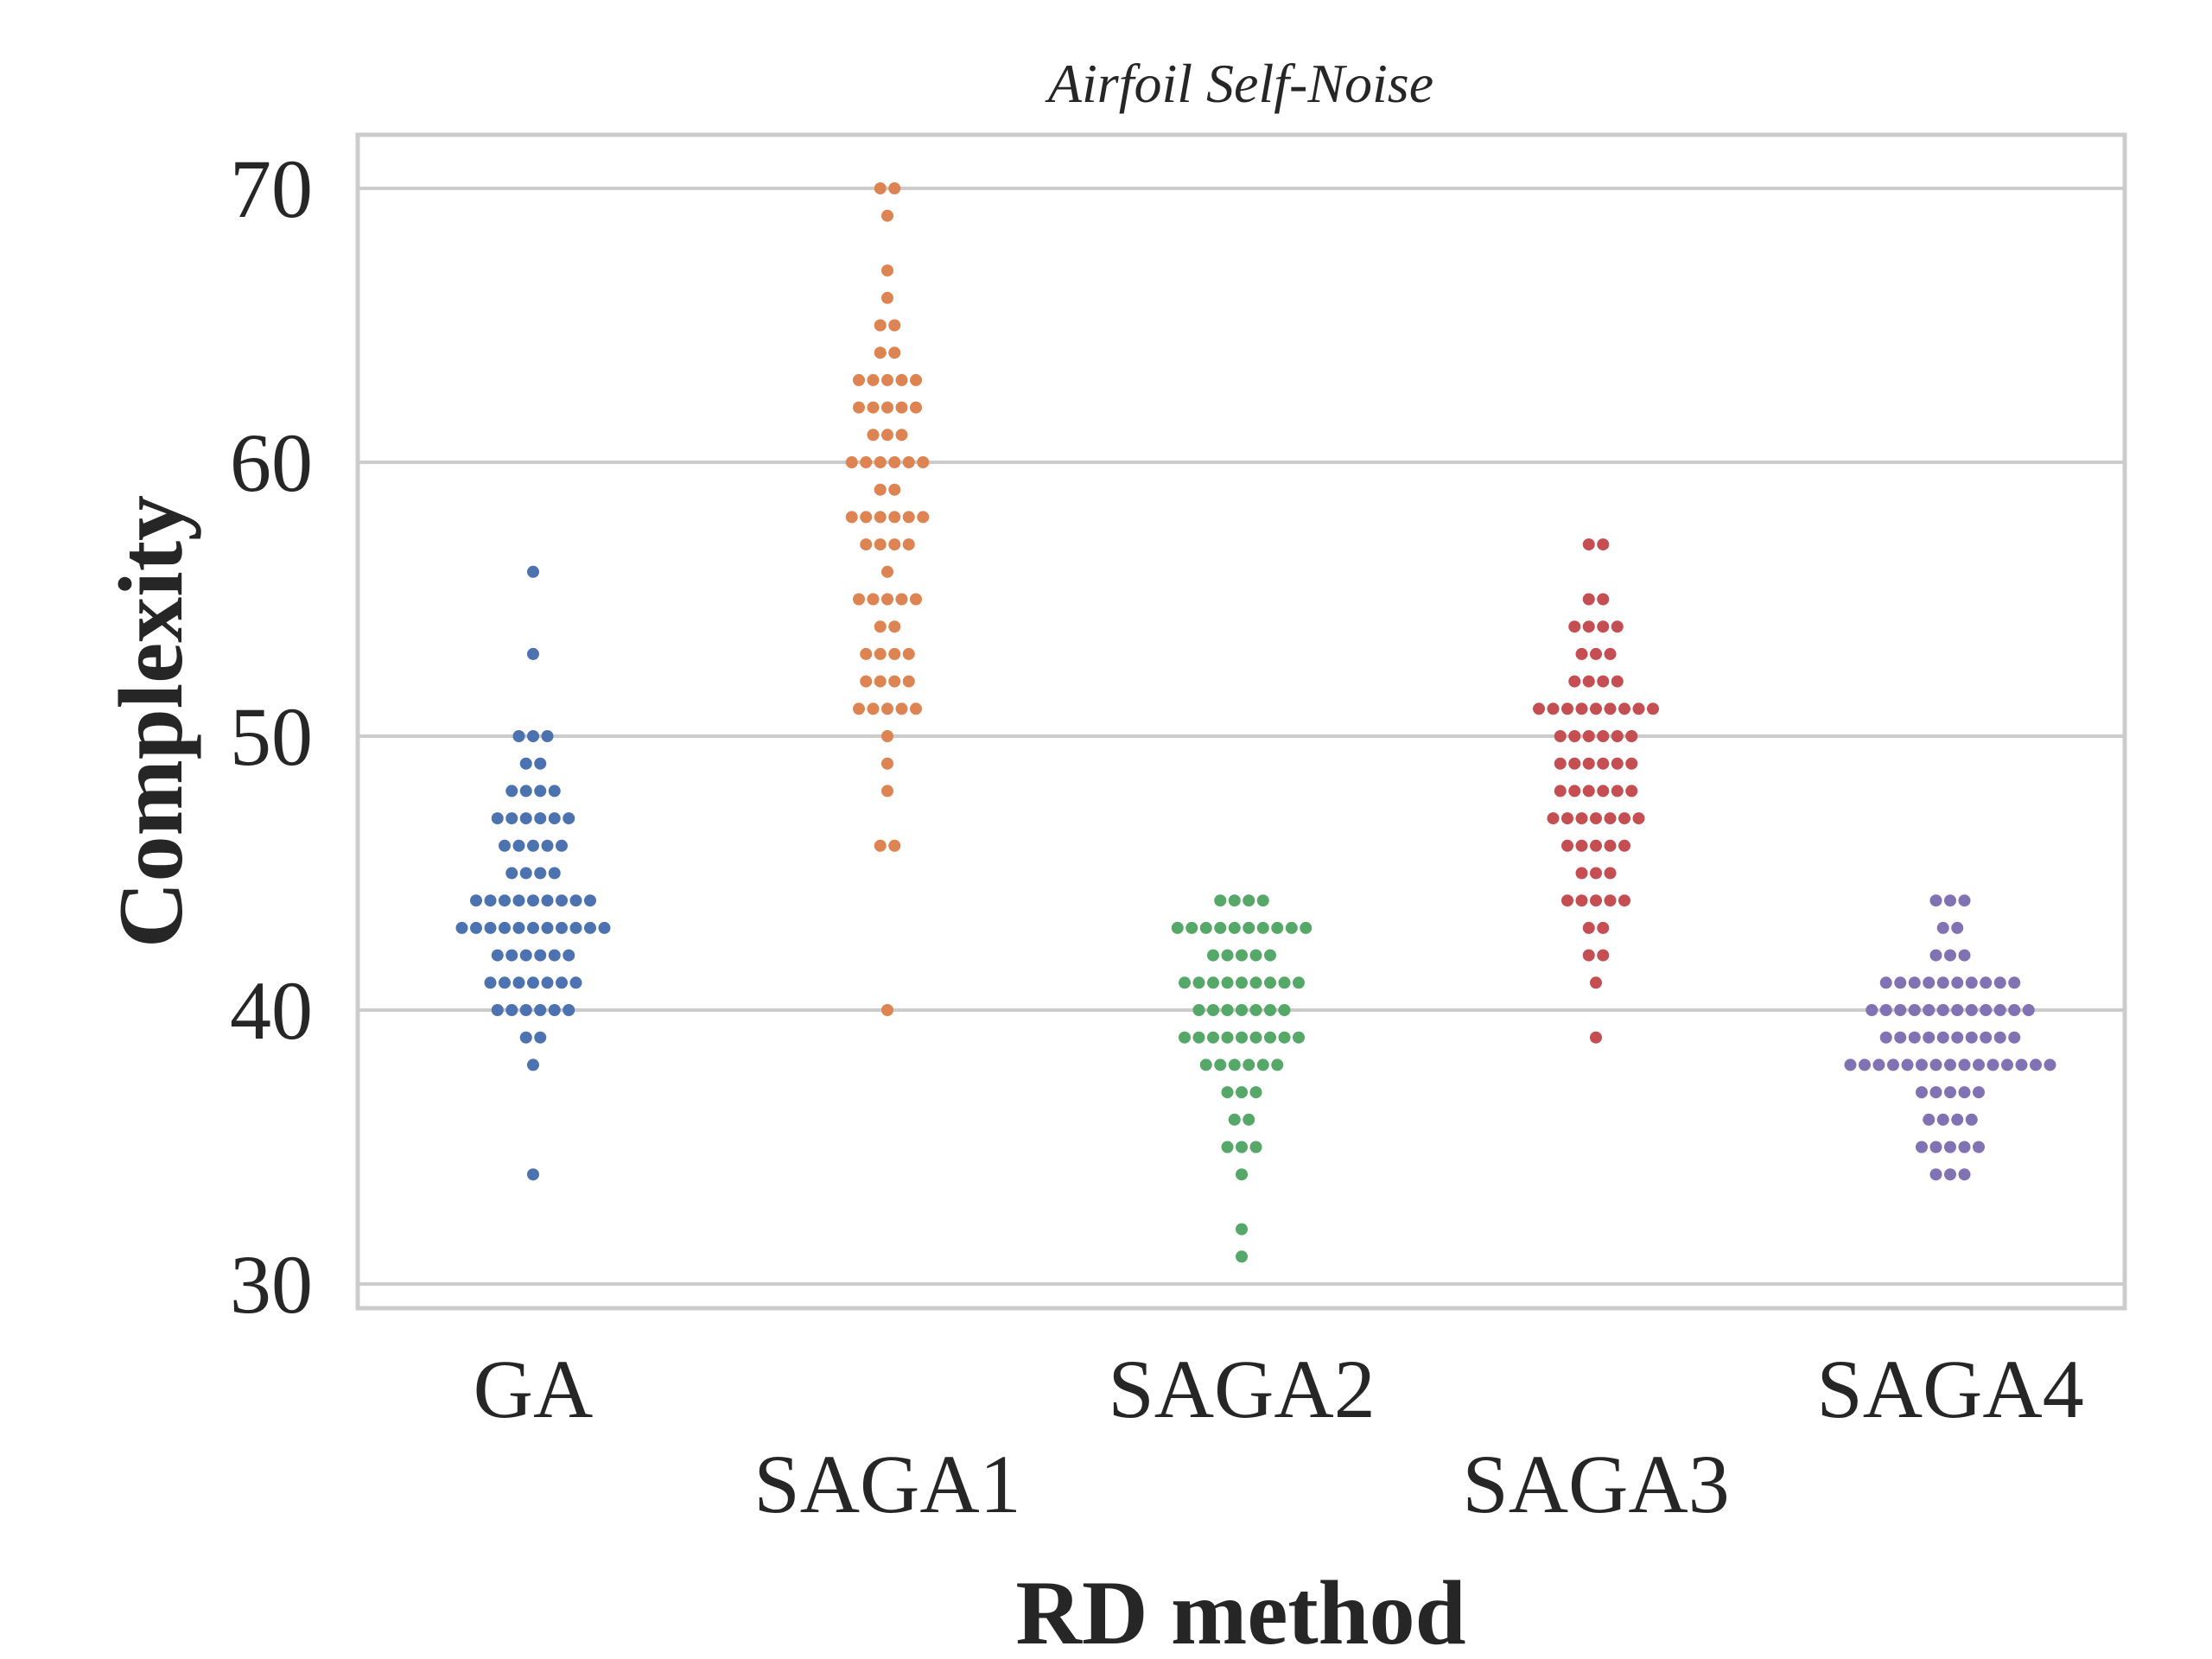 This screenshot has height=1659, width=2212. What do you see at coordinates (271, 736) in the screenshot?
I see `y-tick-label: 50` at bounding box center [271, 736].